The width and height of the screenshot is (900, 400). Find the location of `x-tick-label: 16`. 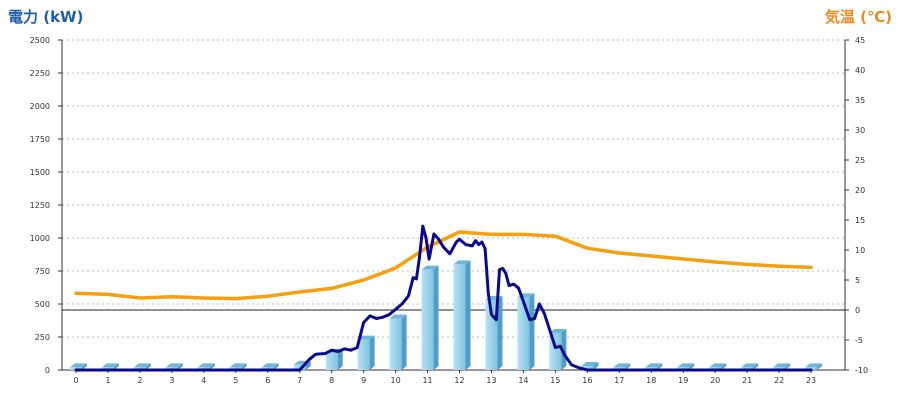

x-tick-label: 16 is located at coordinates (587, 380).